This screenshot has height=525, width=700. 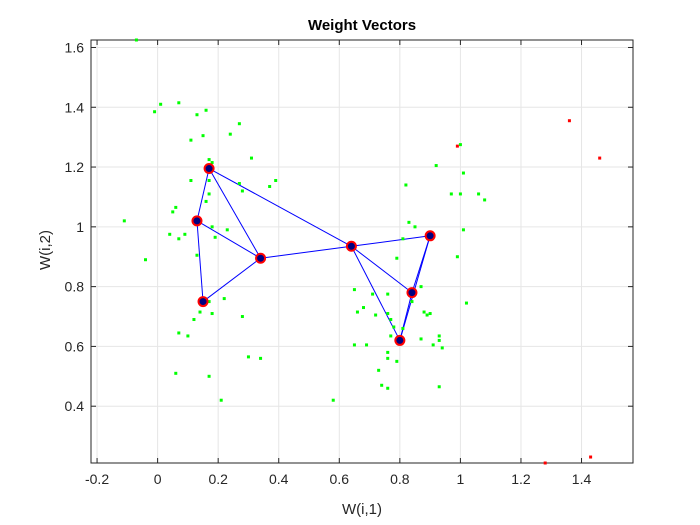 I want to click on y-tick-label: 1.4, so click(x=75, y=107).